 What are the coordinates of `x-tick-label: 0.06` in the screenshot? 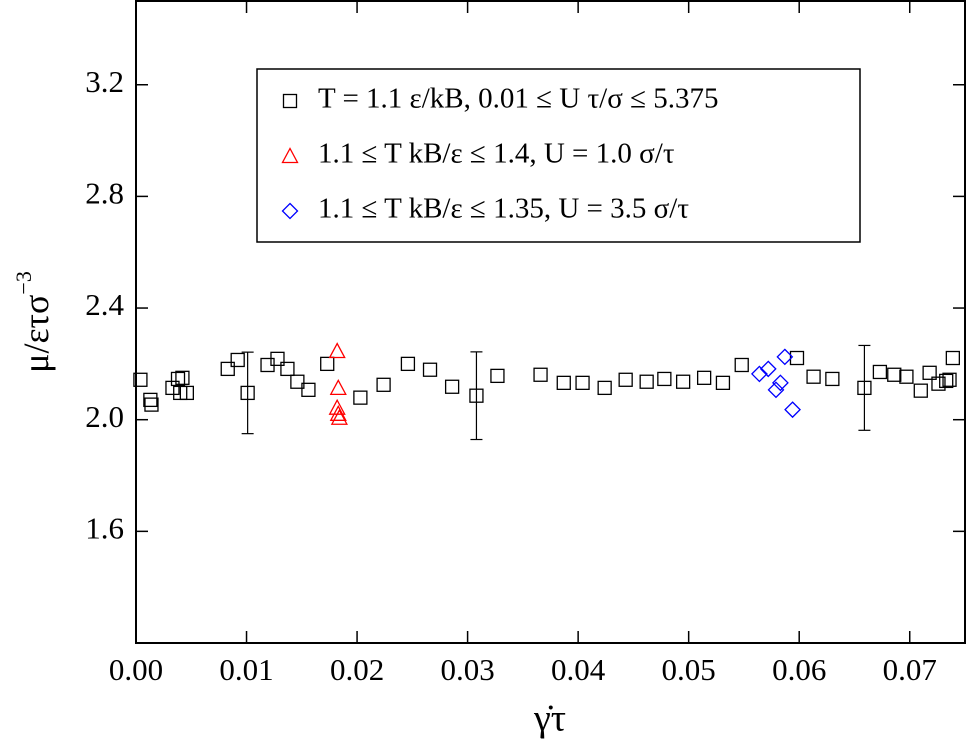 It's located at (799, 669).